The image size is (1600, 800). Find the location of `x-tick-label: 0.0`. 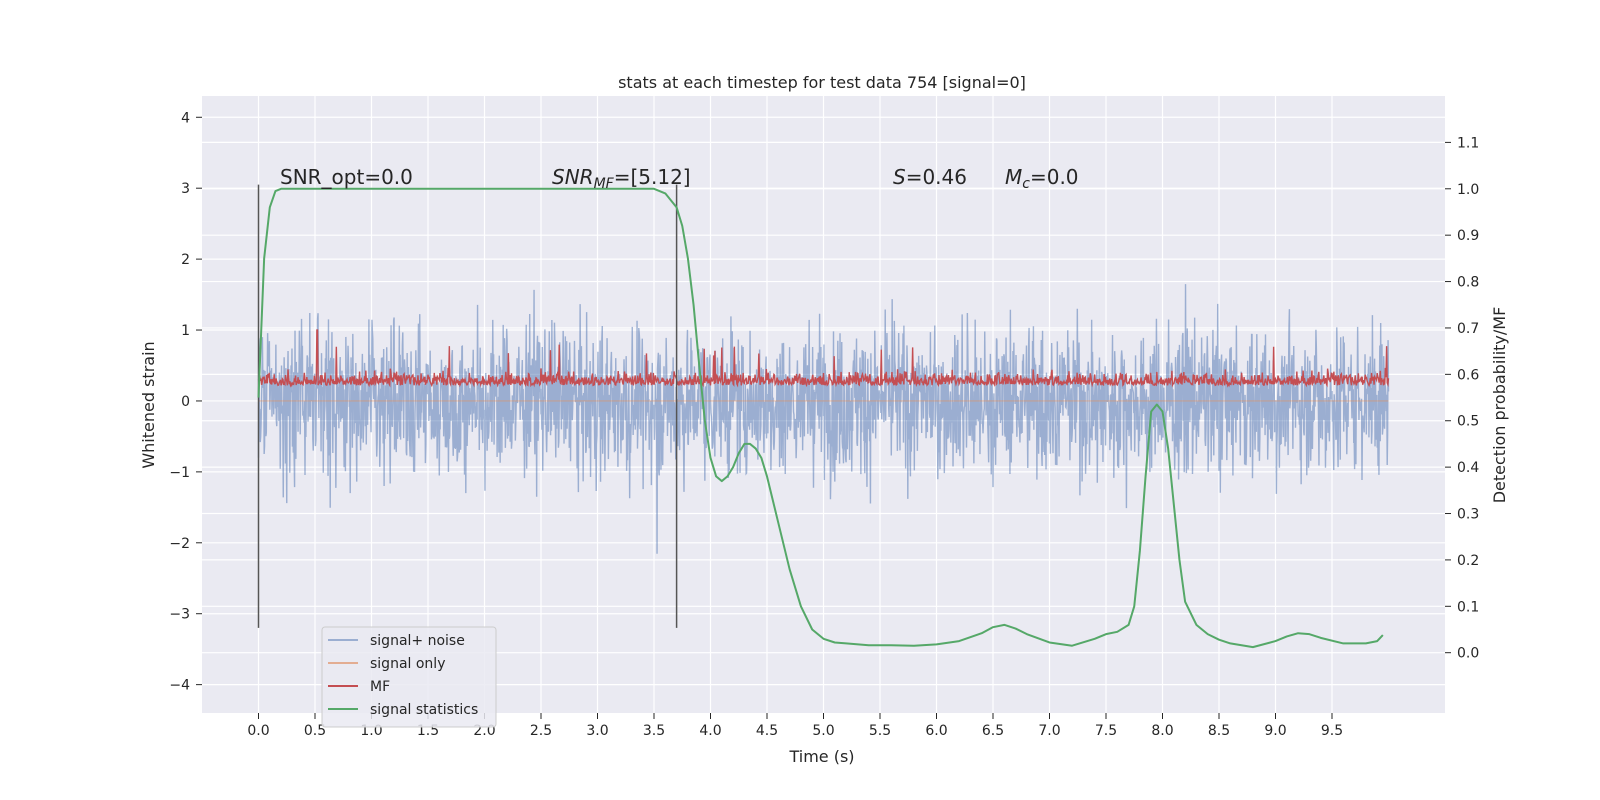

x-tick-label: 0.0 is located at coordinates (258, 731).